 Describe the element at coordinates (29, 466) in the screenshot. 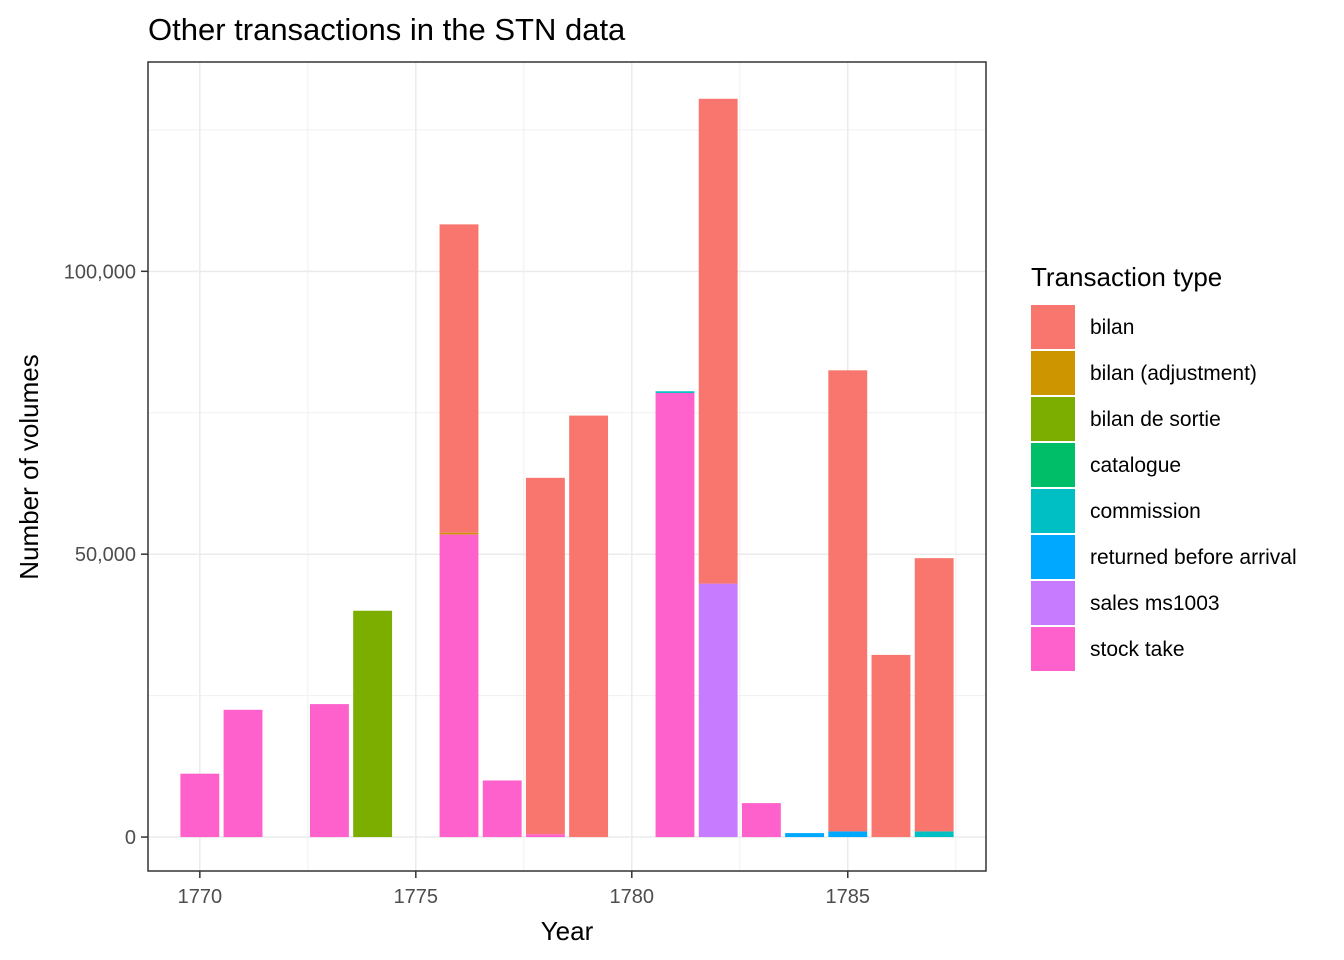

I see `y-axis-title: Number of volumes` at that location.